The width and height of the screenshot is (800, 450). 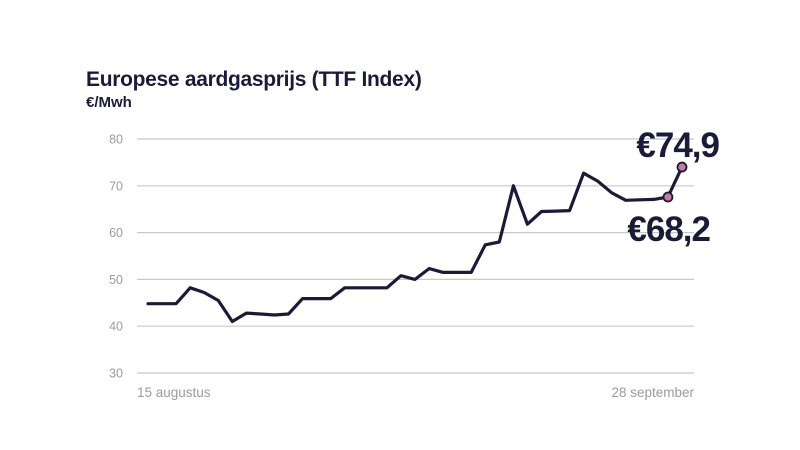 I want to click on y-tick-label: 60, so click(x=116, y=233).